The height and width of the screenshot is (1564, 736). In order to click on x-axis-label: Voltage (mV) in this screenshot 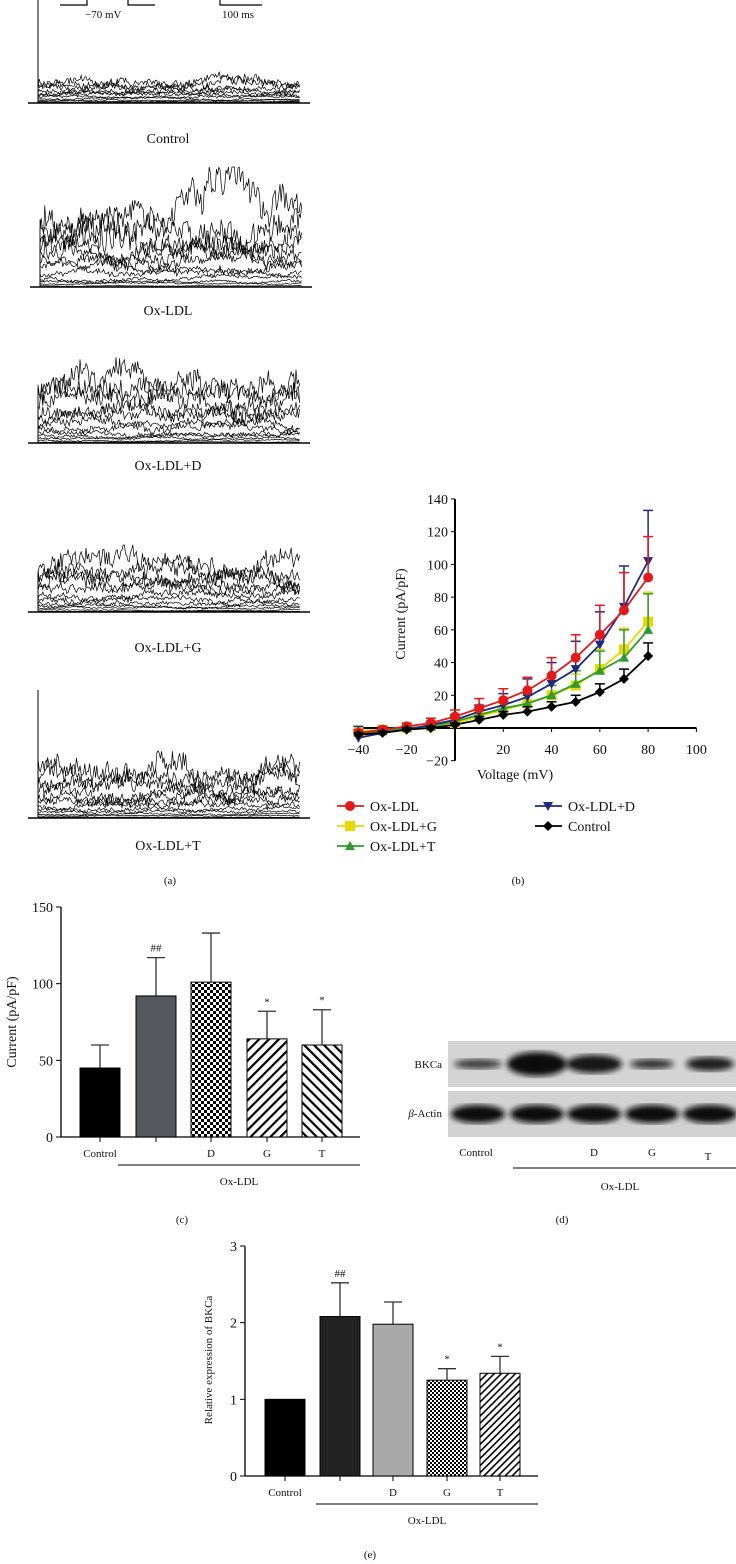, I will do `click(515, 775)`.